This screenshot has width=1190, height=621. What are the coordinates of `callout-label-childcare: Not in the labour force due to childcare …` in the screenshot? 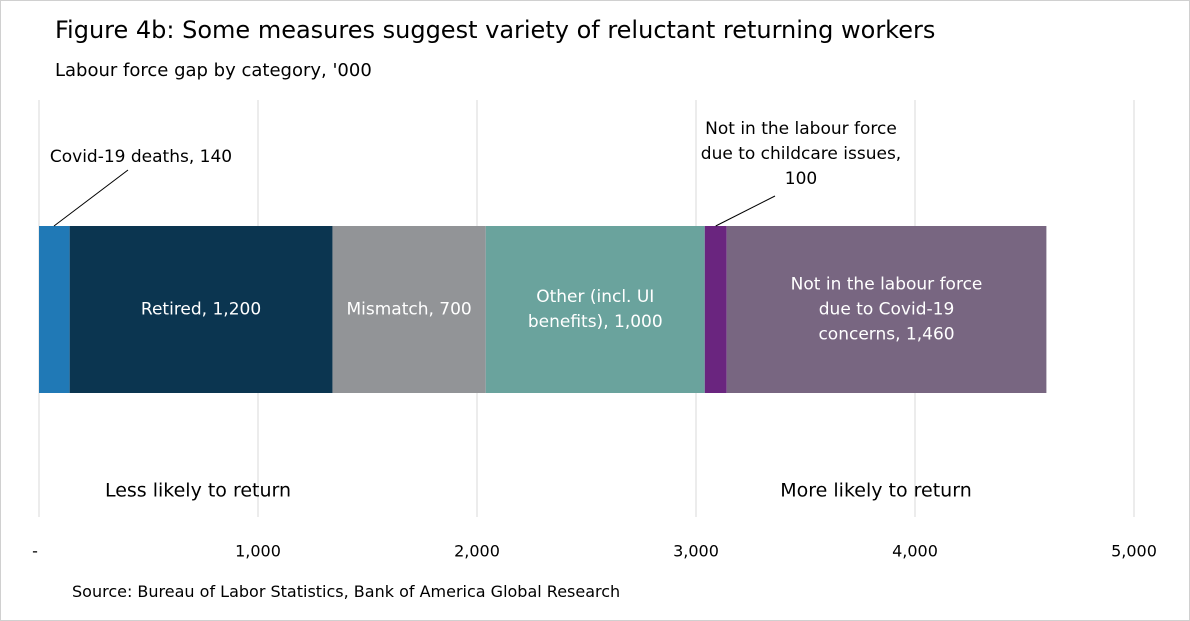 It's located at (801, 154).